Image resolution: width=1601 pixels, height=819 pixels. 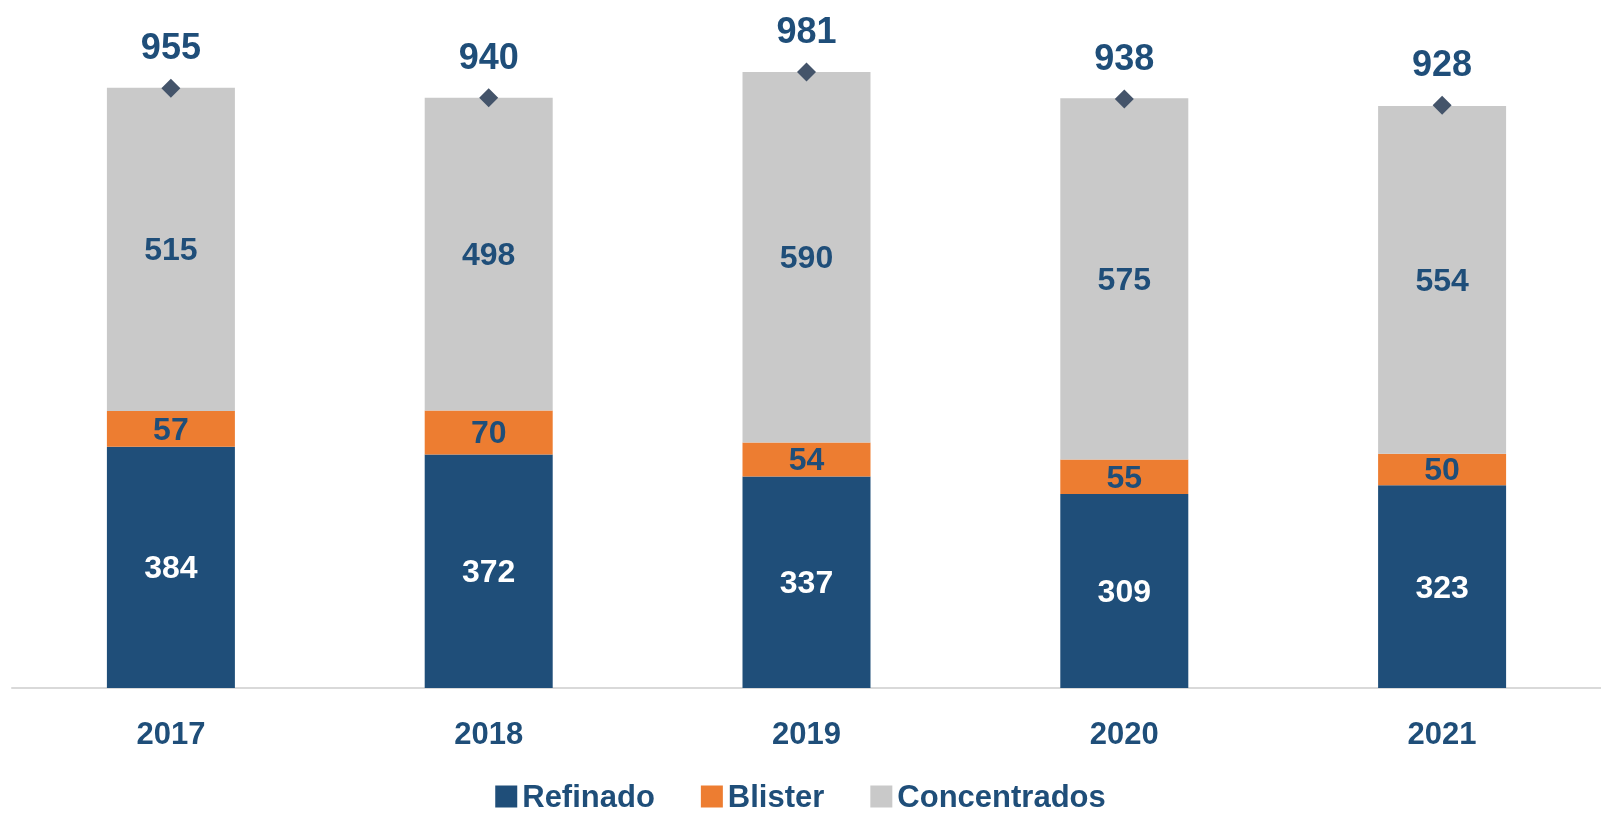 I want to click on x-tick-label: 2019, so click(x=806, y=733).